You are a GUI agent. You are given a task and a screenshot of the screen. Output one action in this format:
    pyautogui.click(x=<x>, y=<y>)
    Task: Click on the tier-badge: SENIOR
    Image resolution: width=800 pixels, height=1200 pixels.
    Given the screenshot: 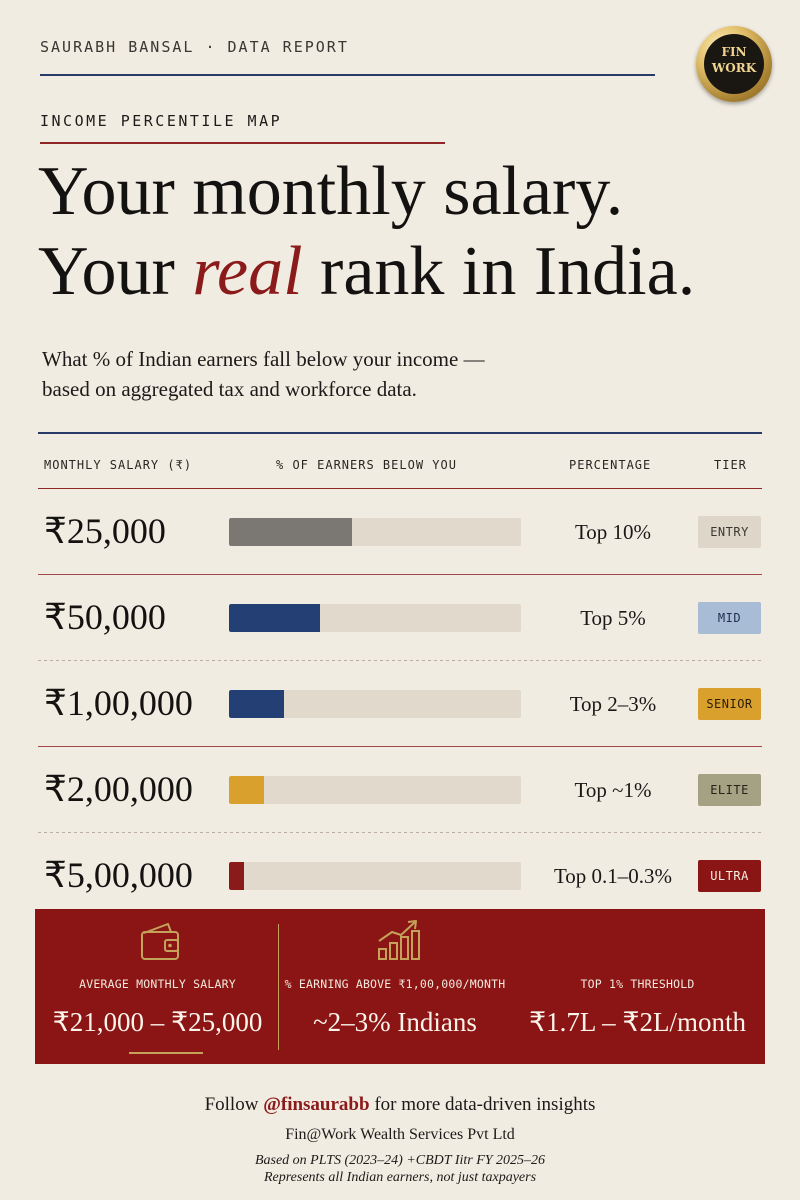 What is the action you would take?
    pyautogui.click(x=729, y=704)
    